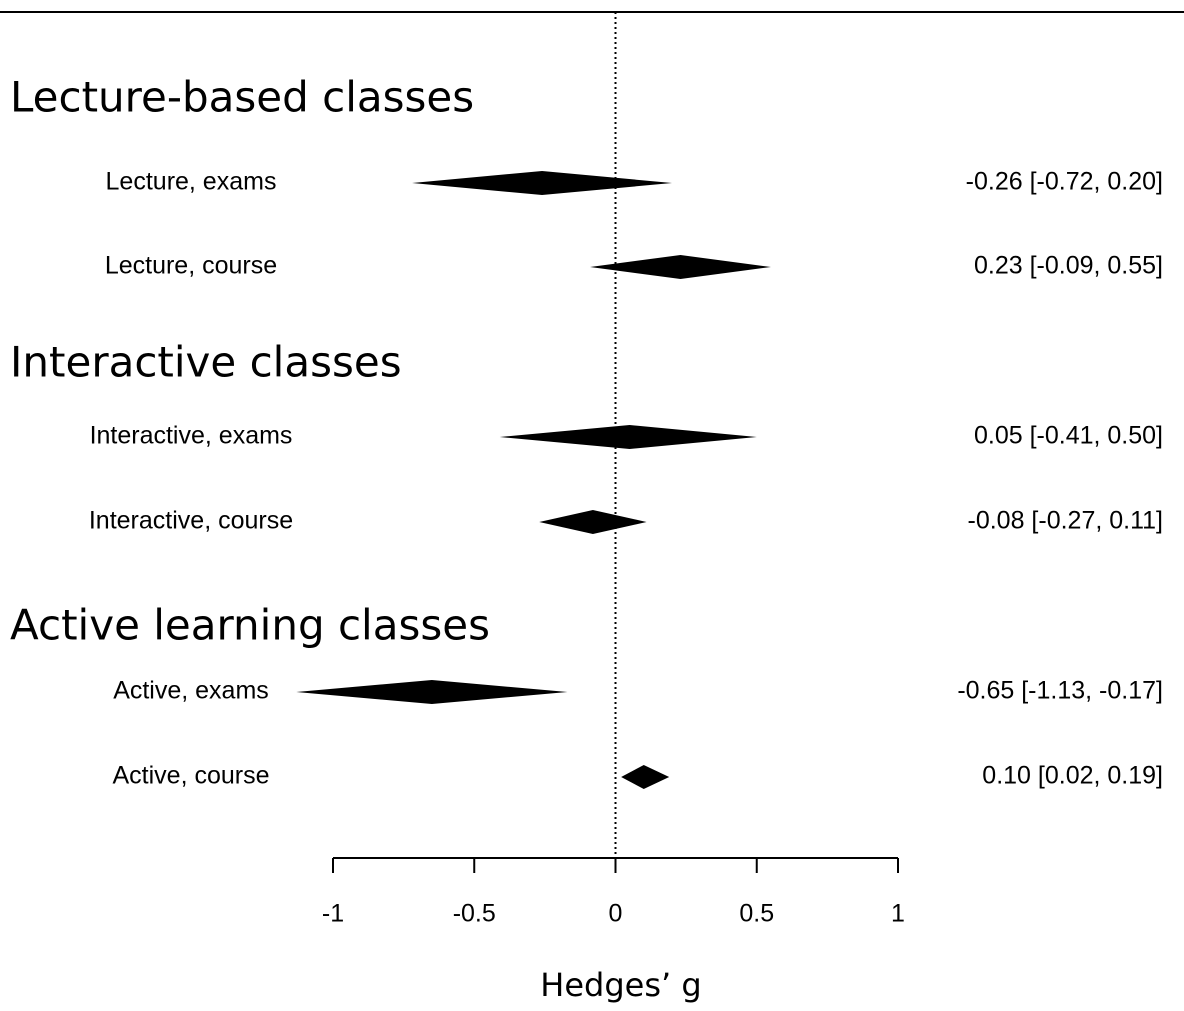 The image size is (1184, 1011). I want to click on value-label: -0.08 [-0.27, 0.11], so click(1066, 521).